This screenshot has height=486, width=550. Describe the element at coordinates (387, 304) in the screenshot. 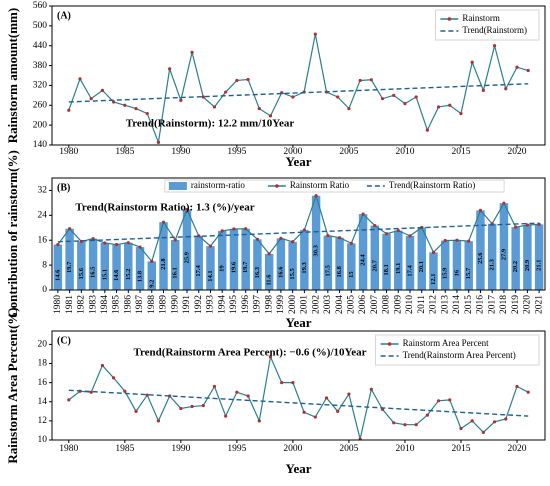

I see `x-tick-label: 2008` at that location.